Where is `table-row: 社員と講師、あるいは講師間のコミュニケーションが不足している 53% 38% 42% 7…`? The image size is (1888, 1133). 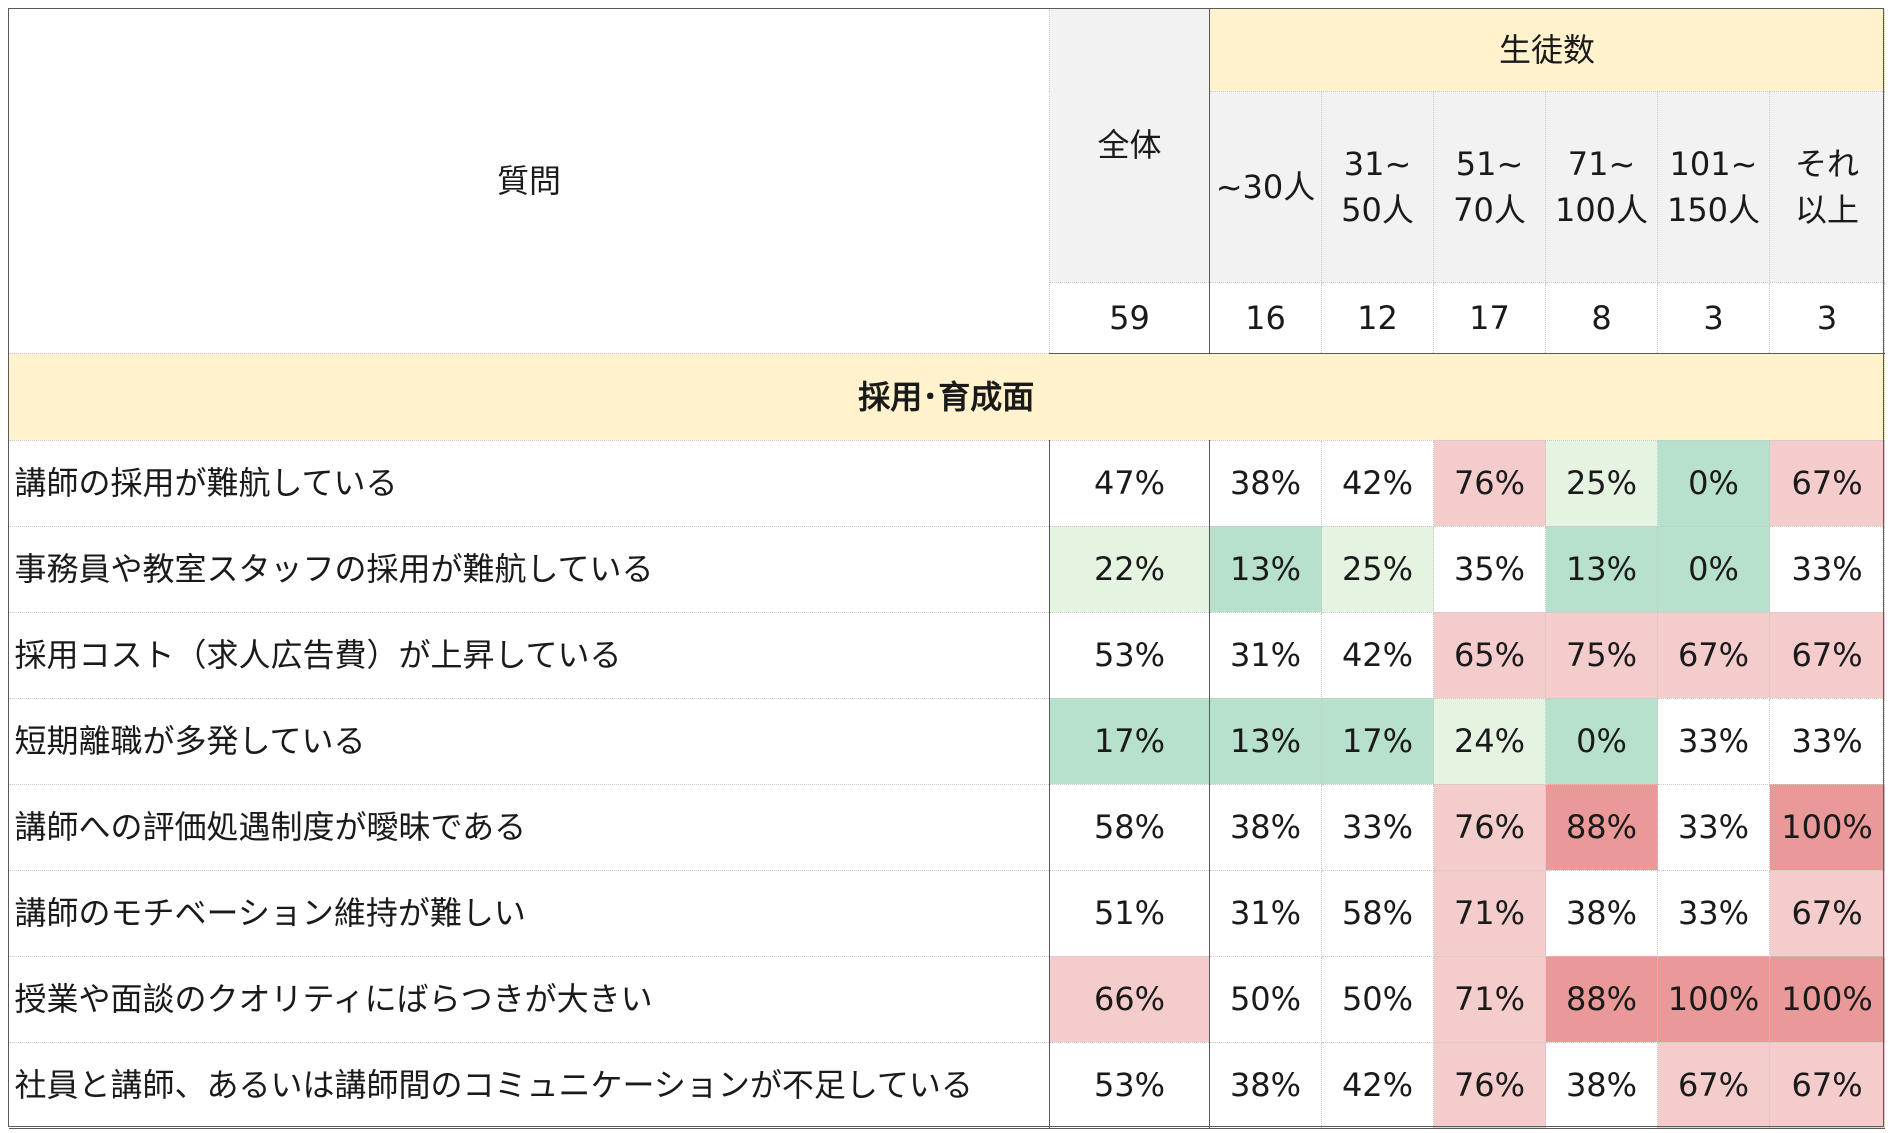 table-row: 社員と講師、あるいは講師間のコミュニケーションが不足している 53% 38% 42% 7… is located at coordinates (947, 1085).